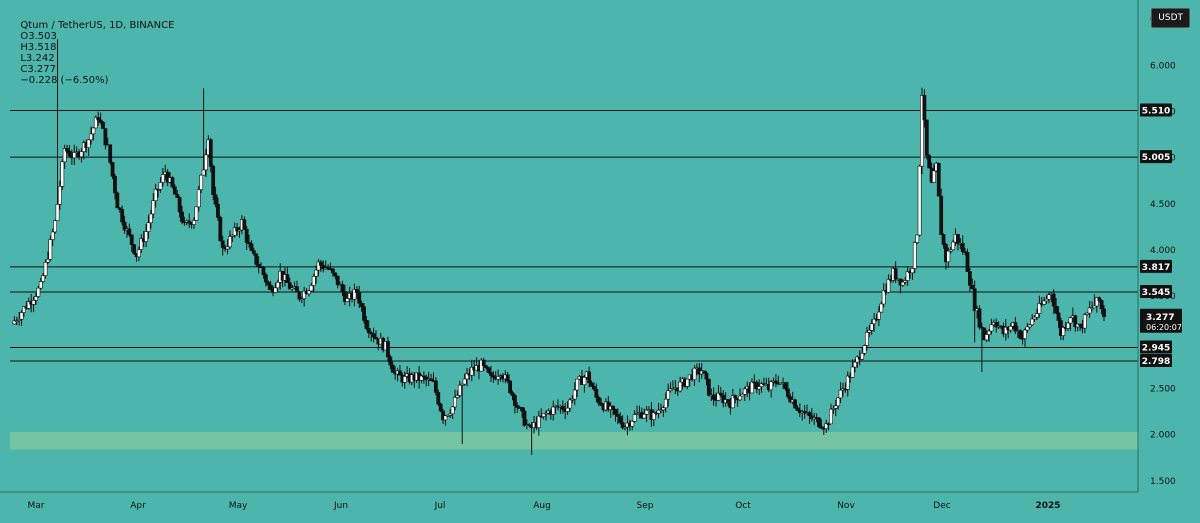 The height and width of the screenshot is (523, 1200). I want to click on level-price-label: 5.510, so click(1156, 112).